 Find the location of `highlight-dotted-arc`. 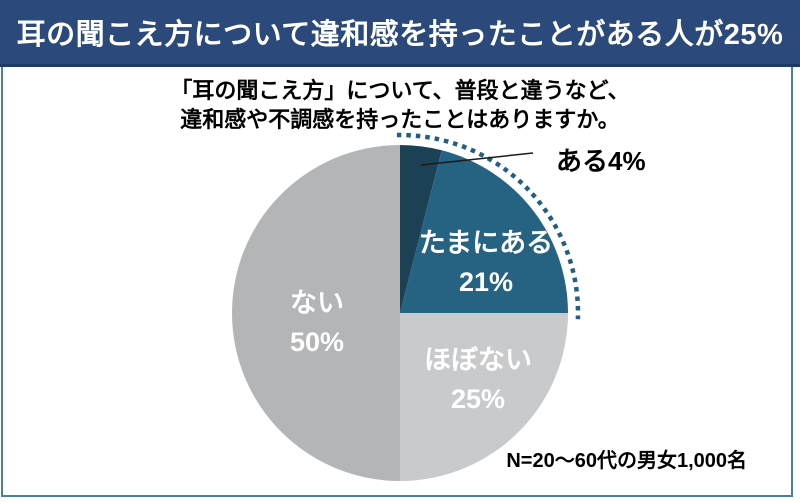

highlight-dotted-arc is located at coordinates (488, 226).